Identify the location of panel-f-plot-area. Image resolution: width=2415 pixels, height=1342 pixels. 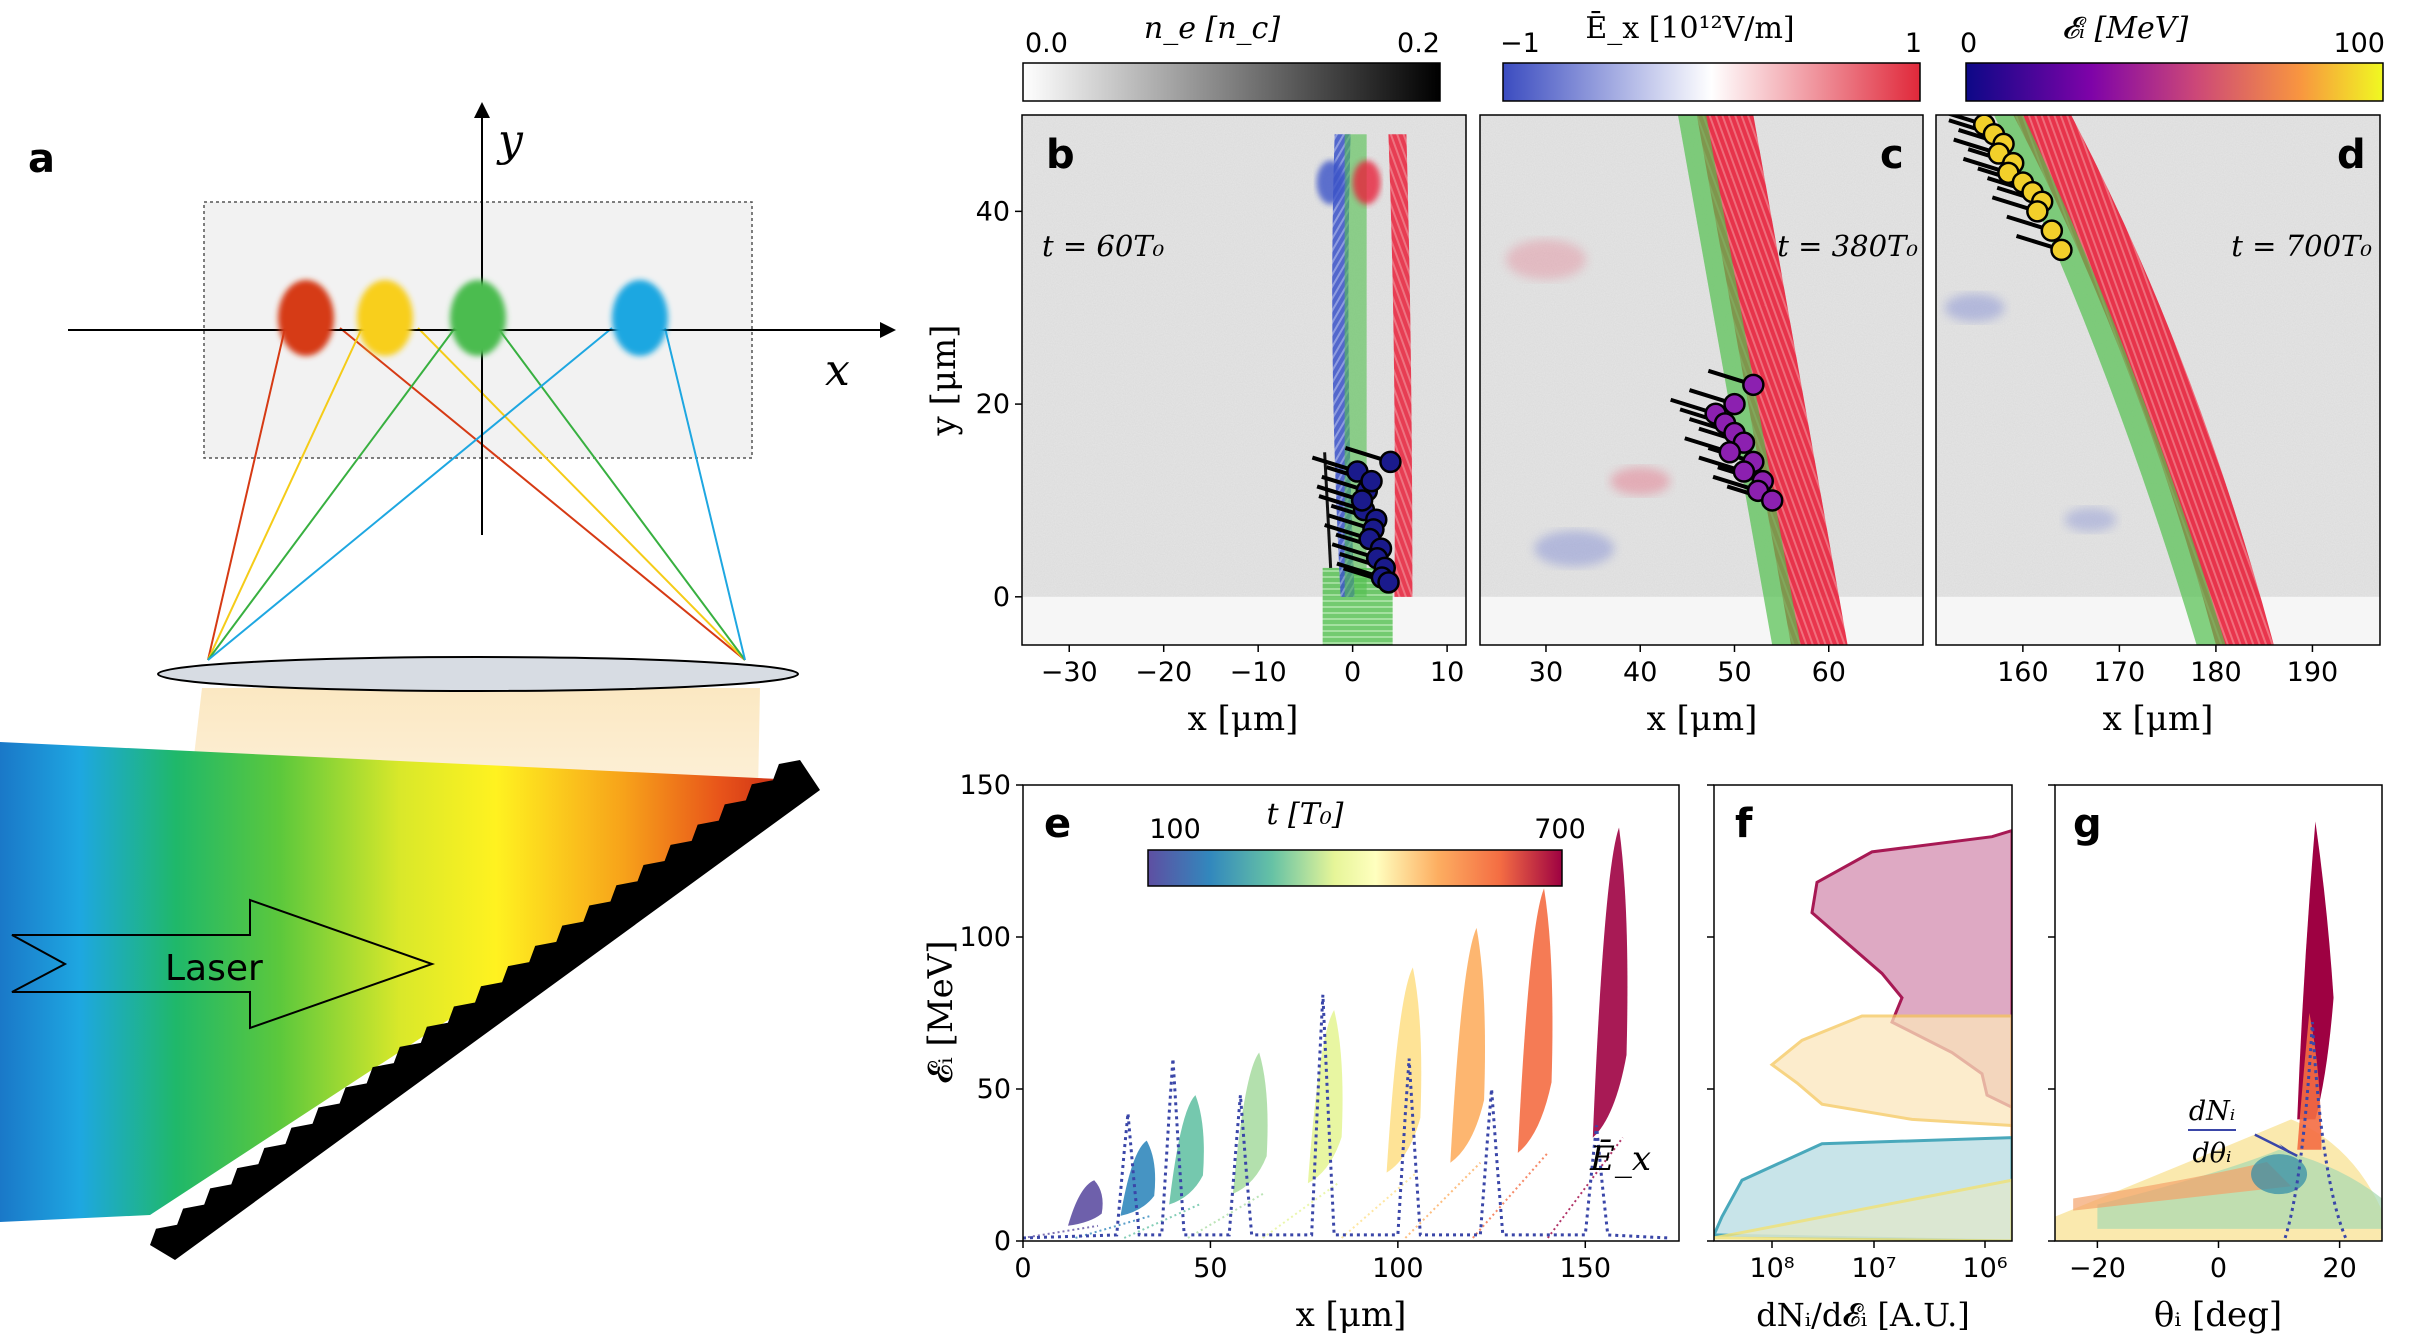
(1863, 1035).